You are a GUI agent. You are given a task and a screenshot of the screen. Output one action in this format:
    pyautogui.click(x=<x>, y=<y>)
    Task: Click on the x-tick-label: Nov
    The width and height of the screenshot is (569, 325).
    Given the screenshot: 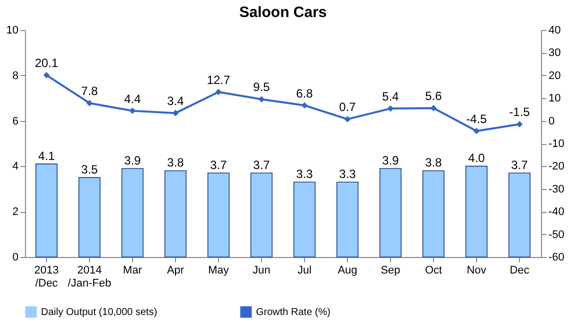 What is the action you would take?
    pyautogui.click(x=476, y=270)
    